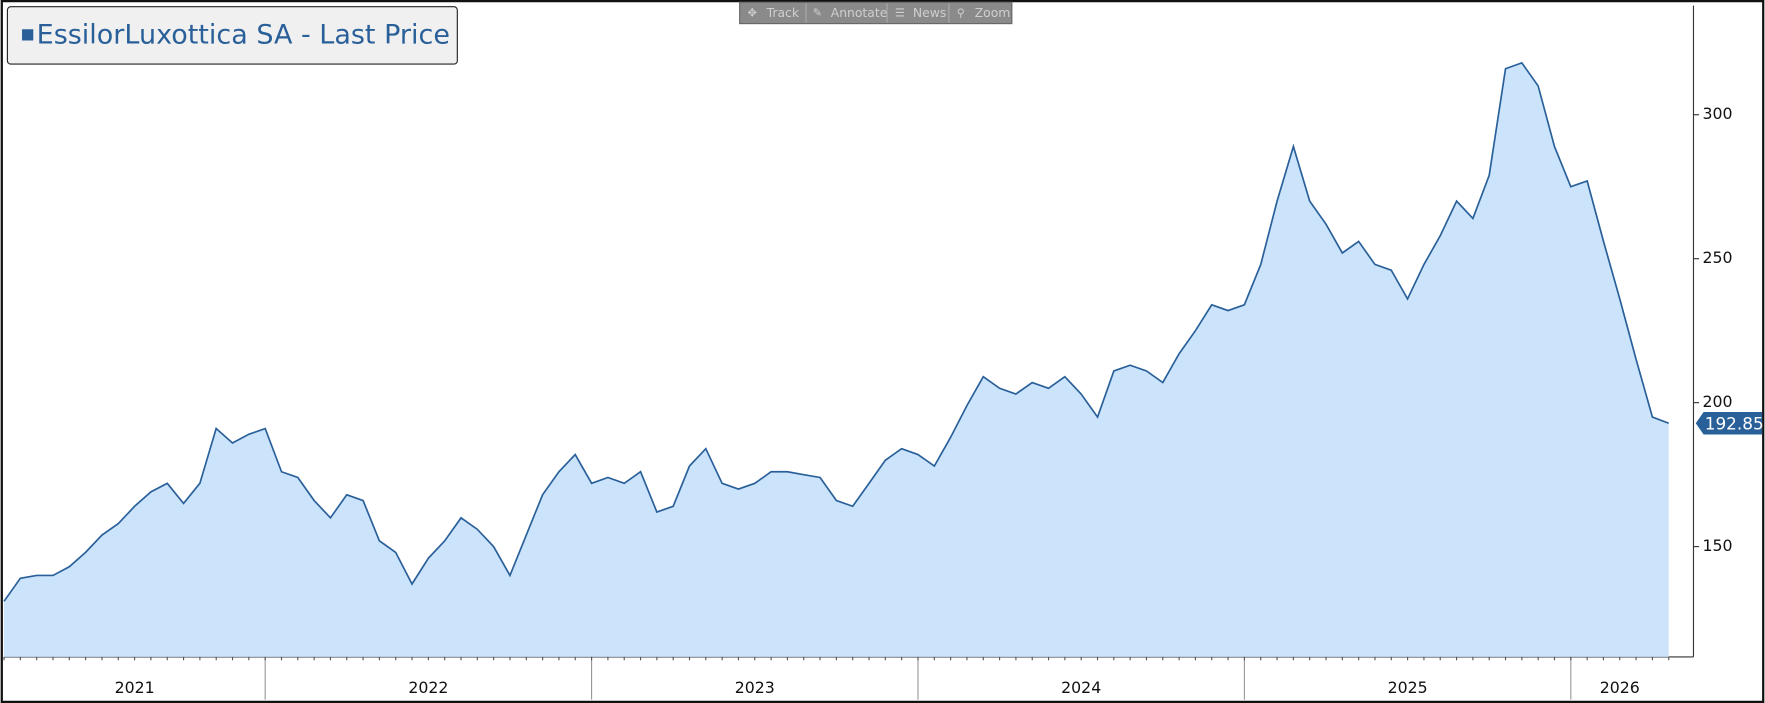 This screenshot has height=703, width=1765. I want to click on last-price-tag, so click(1729, 423).